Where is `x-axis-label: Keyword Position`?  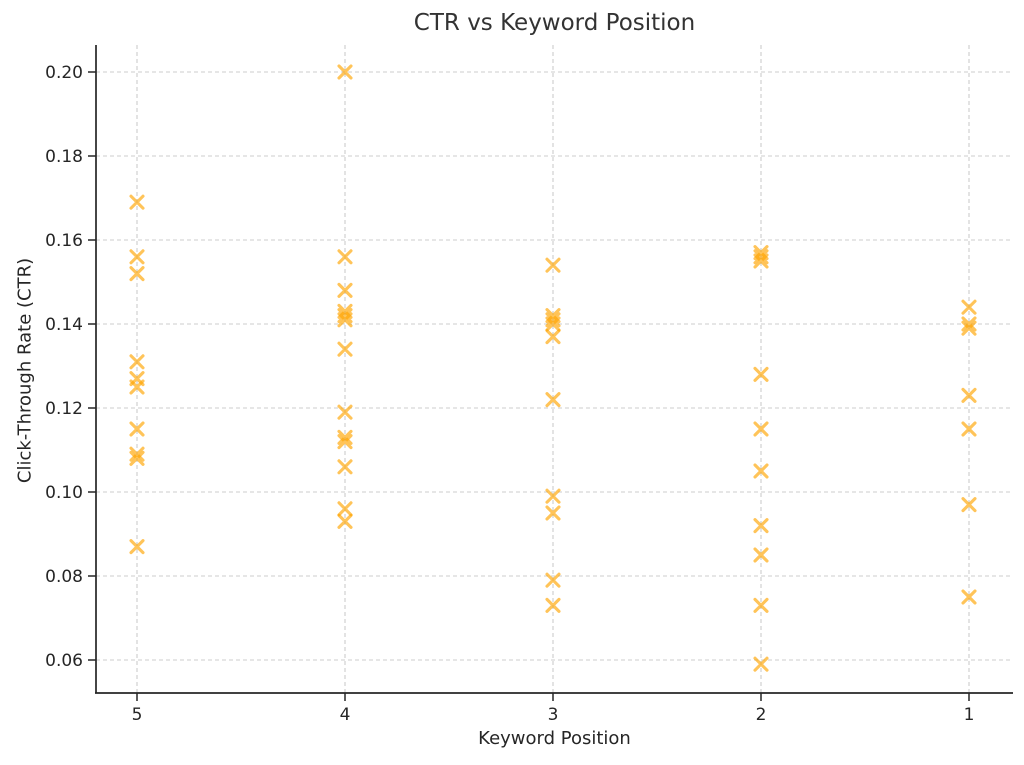 x-axis-label: Keyword Position is located at coordinates (554, 738).